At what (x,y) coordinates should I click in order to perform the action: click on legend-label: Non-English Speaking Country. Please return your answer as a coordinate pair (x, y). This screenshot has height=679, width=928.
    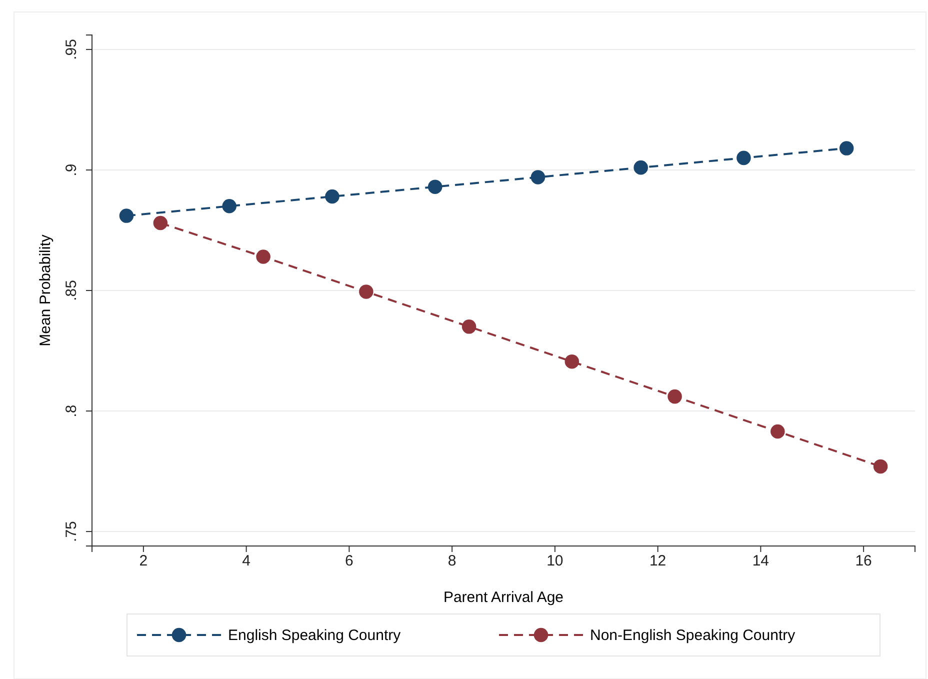
    Looking at the image, I should click on (693, 635).